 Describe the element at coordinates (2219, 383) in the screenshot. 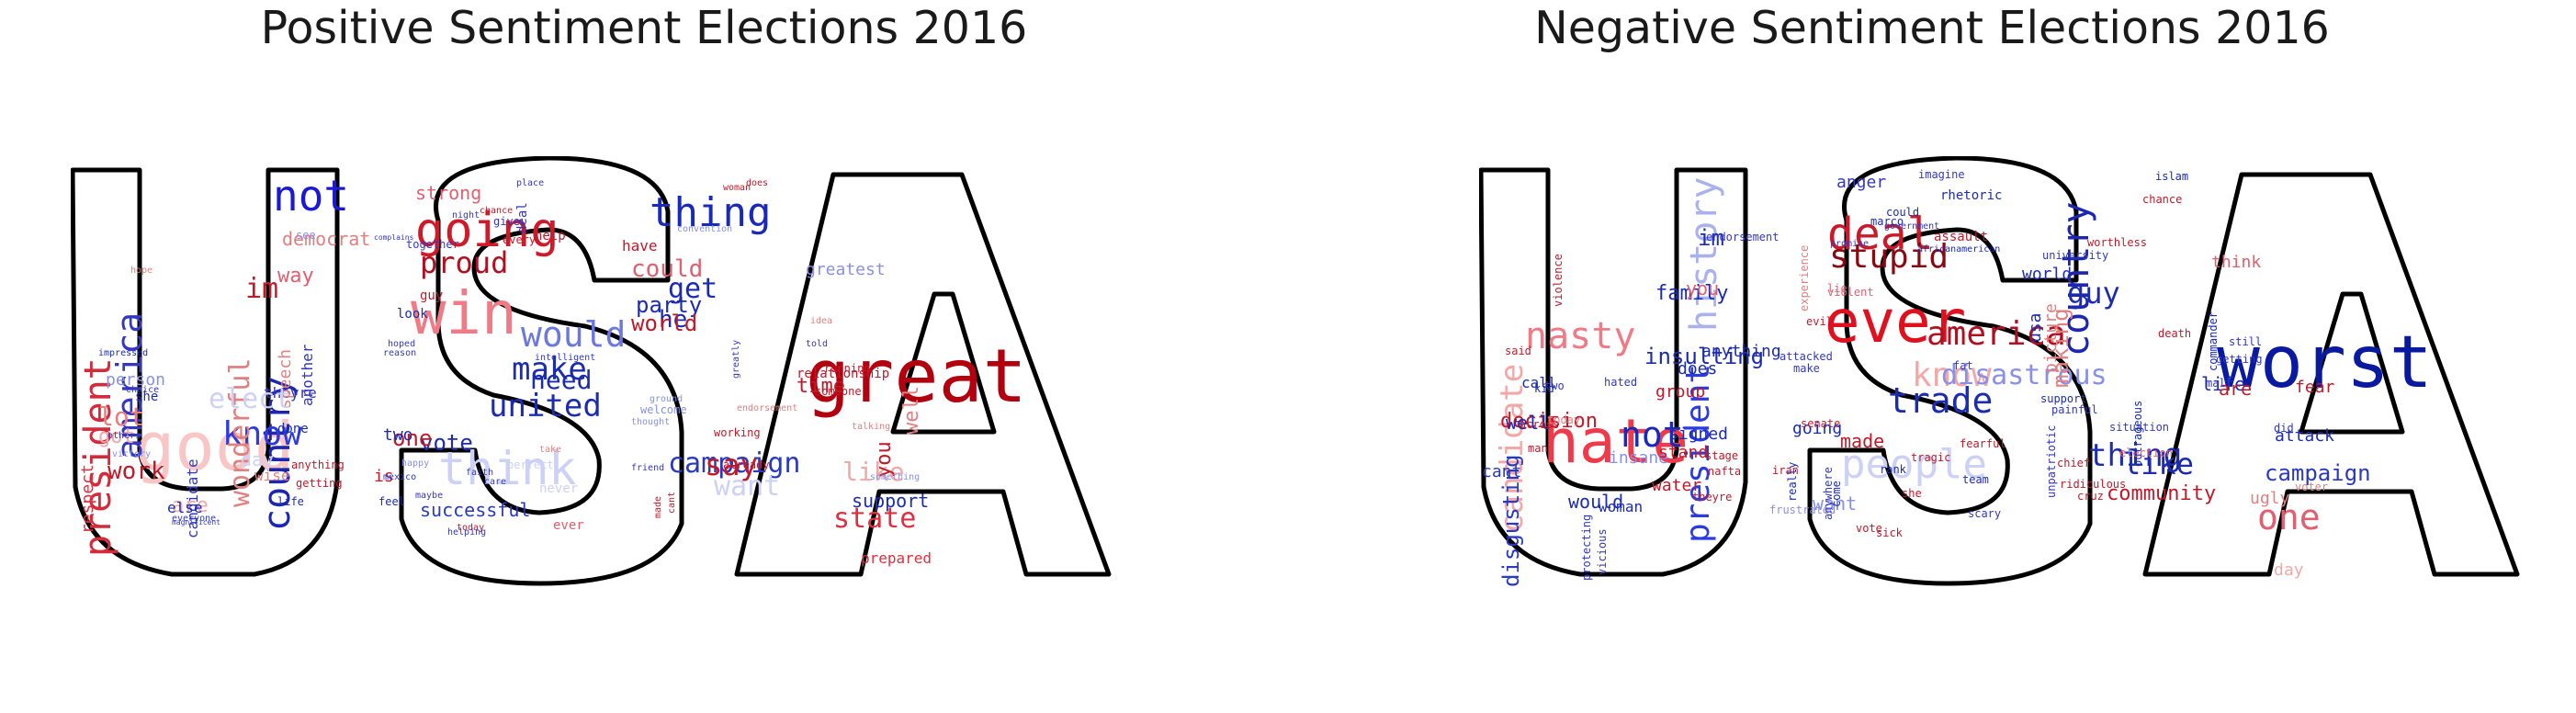

I see `cloud-word: mall` at that location.